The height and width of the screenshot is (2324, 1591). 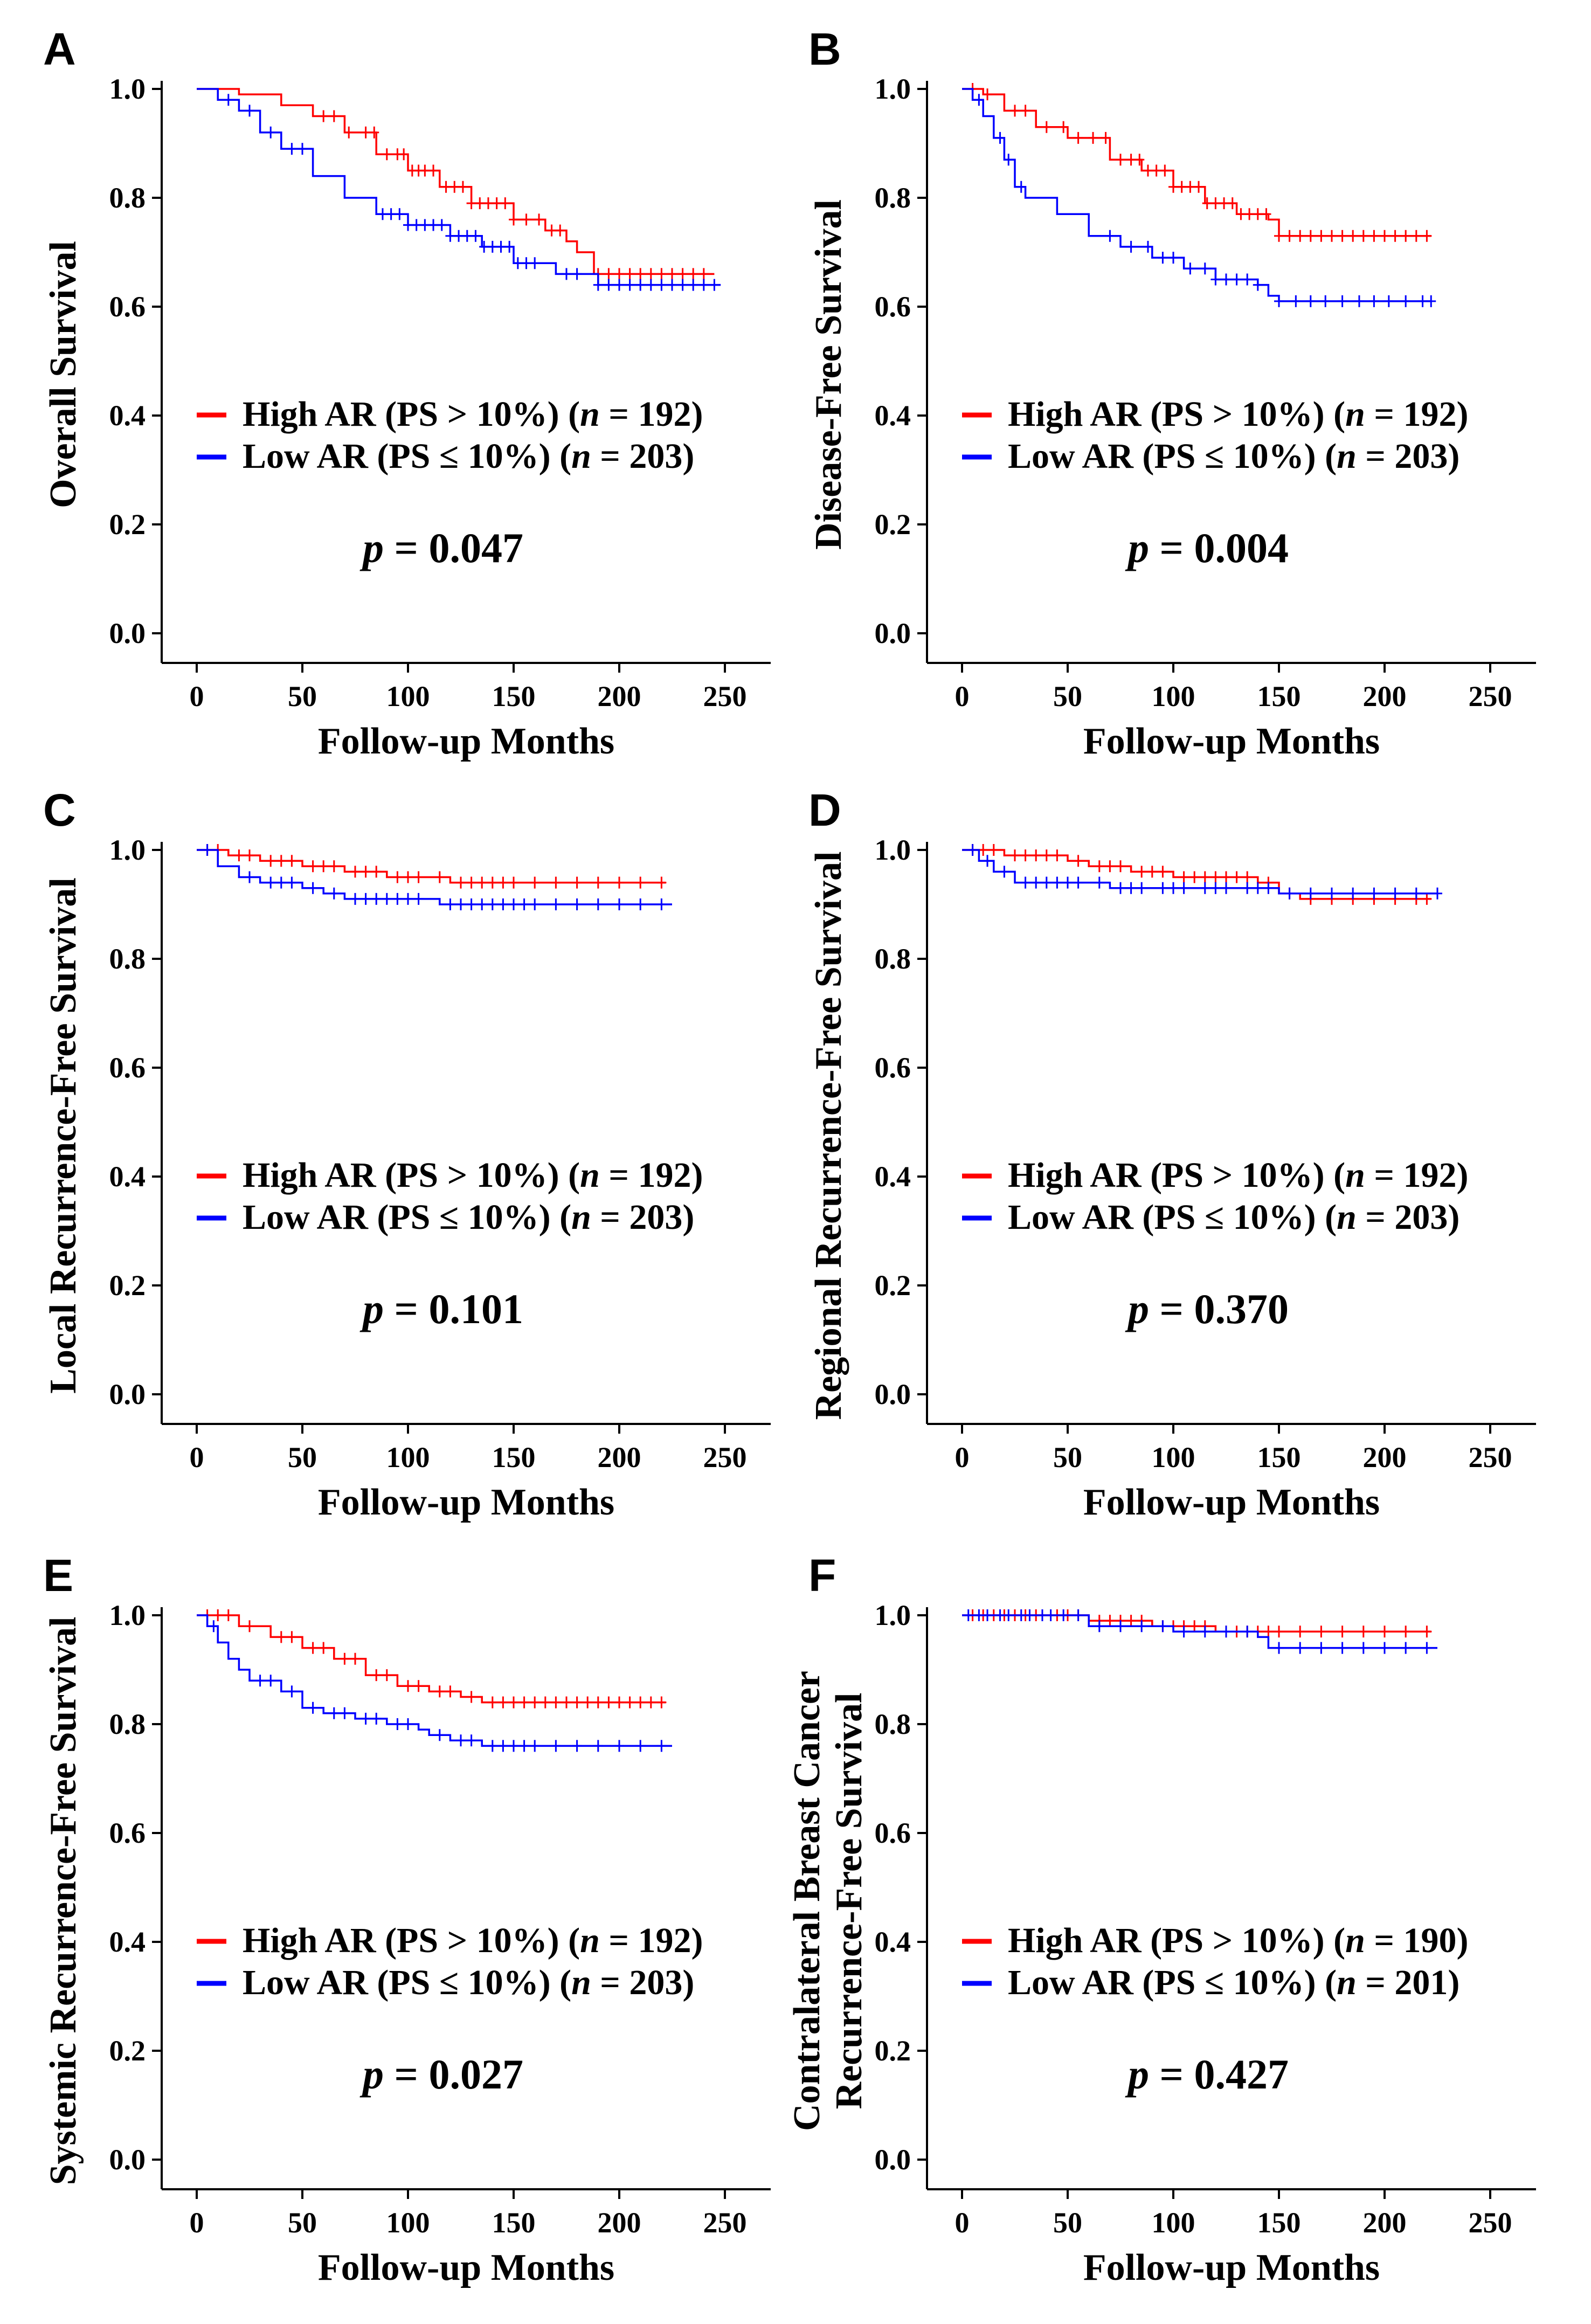 I want to click on x-tick-label: 250, so click(x=725, y=2223).